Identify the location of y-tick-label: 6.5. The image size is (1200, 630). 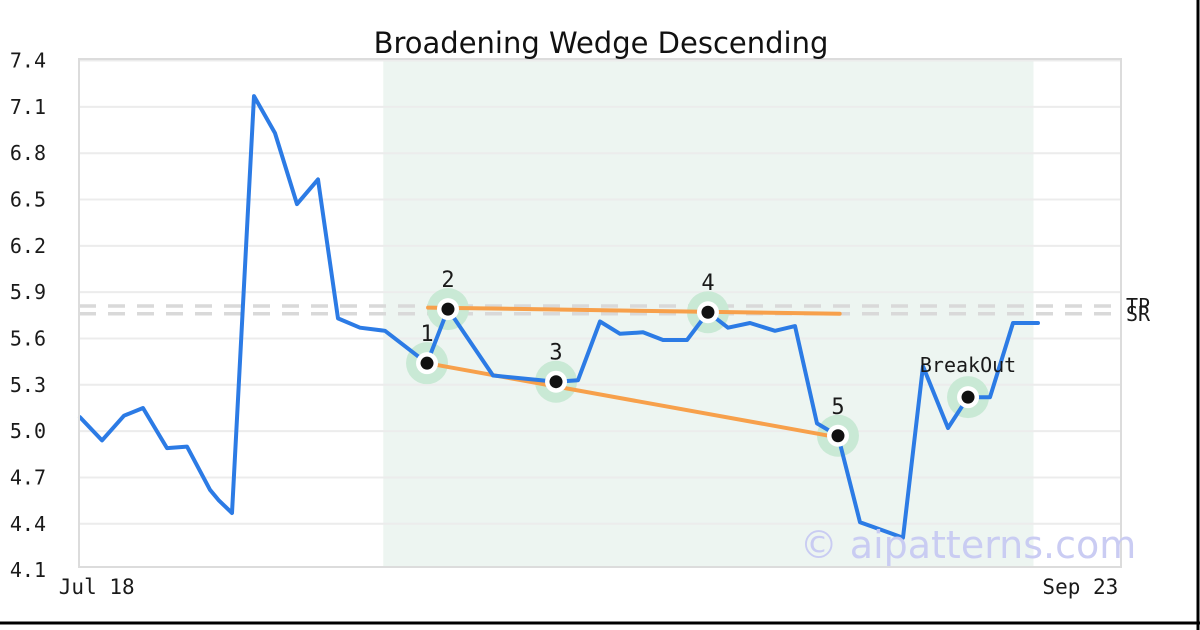
(28, 200).